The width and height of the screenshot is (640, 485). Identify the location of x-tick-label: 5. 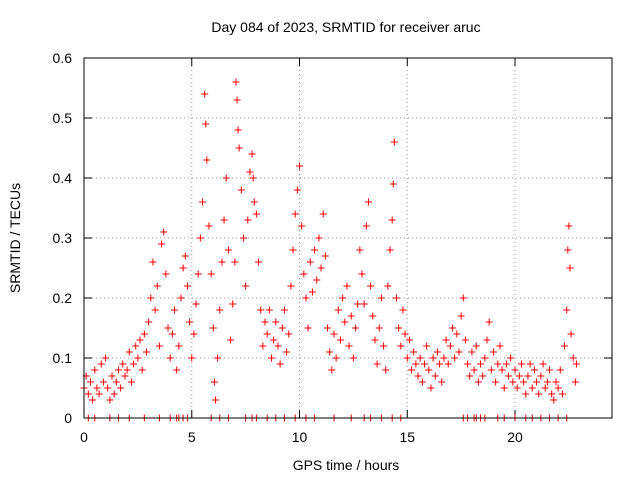
(192, 437).